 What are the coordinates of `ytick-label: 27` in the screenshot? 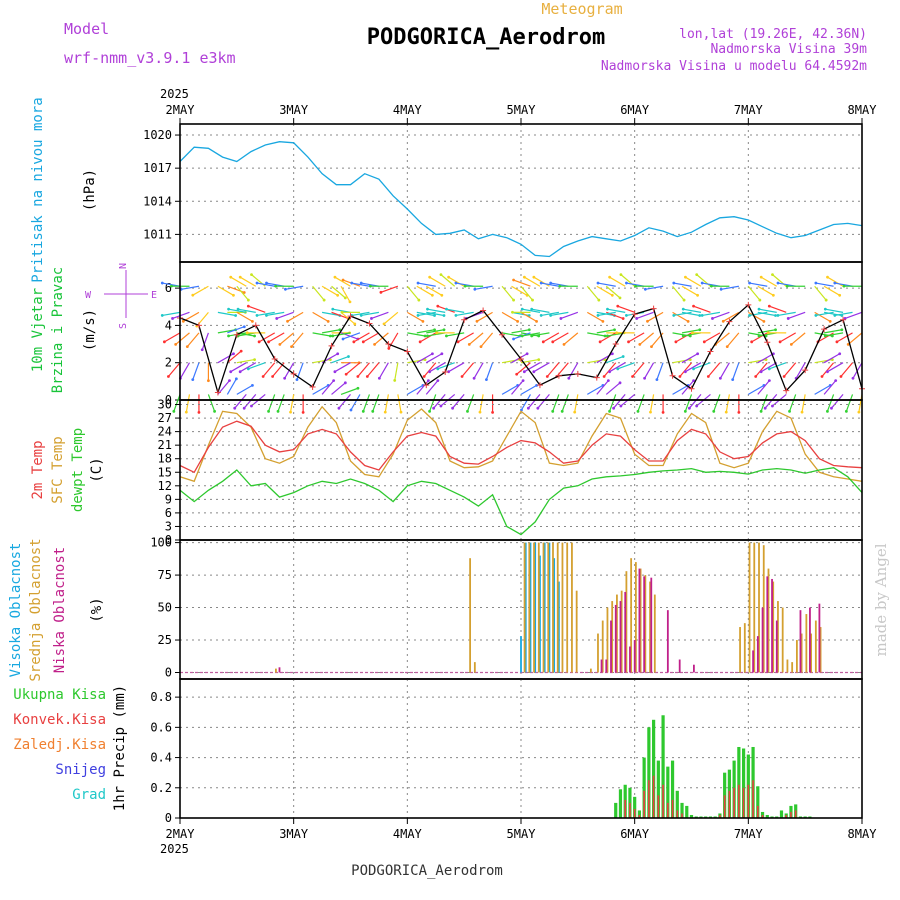 It's located at (165, 418).